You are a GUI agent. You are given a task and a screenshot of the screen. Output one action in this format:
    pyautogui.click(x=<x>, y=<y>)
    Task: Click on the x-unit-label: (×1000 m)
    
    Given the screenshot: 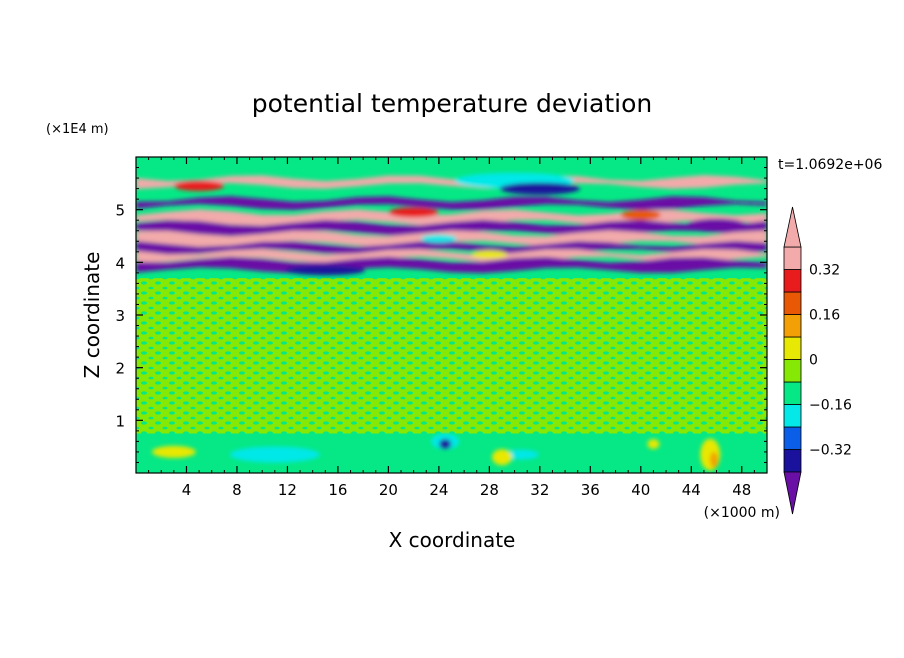 What is the action you would take?
    pyautogui.click(x=742, y=513)
    